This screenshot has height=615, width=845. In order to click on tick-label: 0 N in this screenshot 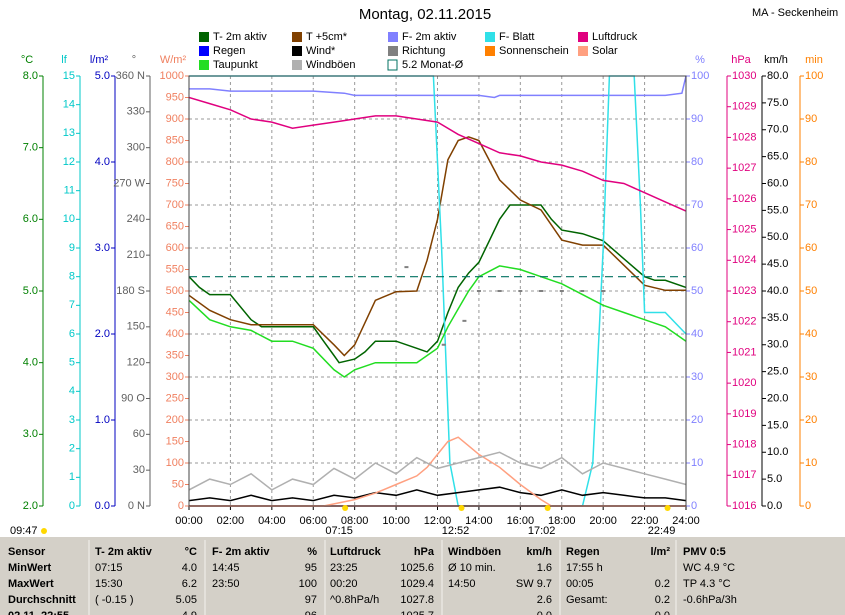, I will do `click(136, 506)`.